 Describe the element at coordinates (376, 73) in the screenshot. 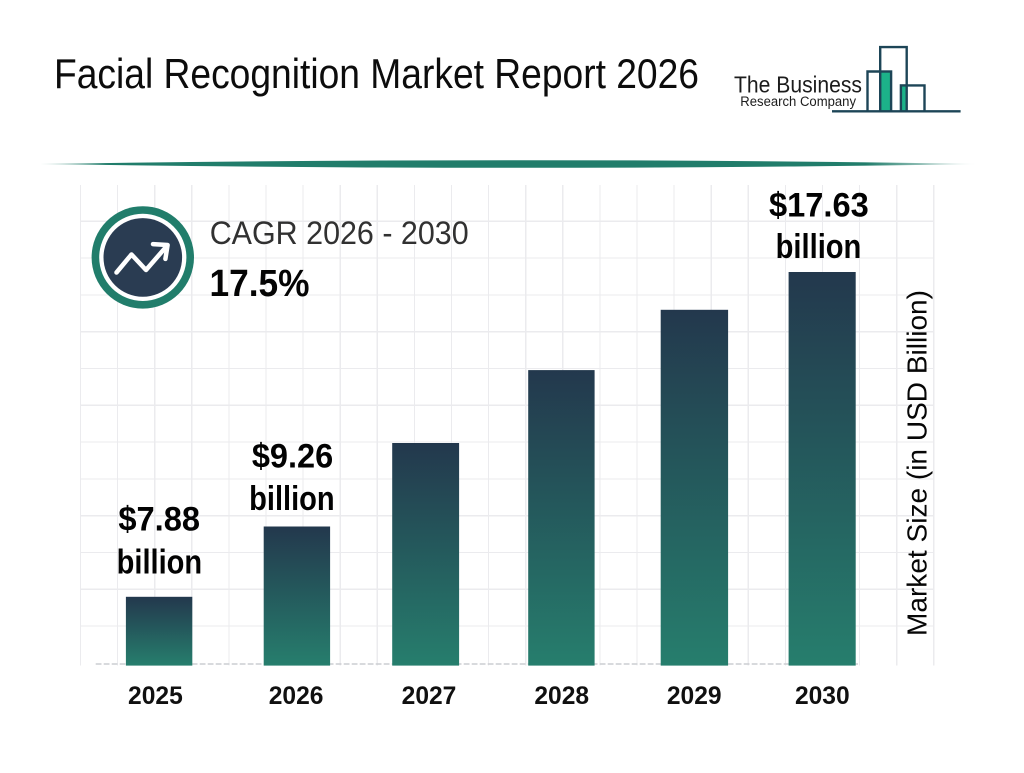

I see `svg-text:Facial Recognition Market Repo: Facial Recognition Market Report 2026` at that location.